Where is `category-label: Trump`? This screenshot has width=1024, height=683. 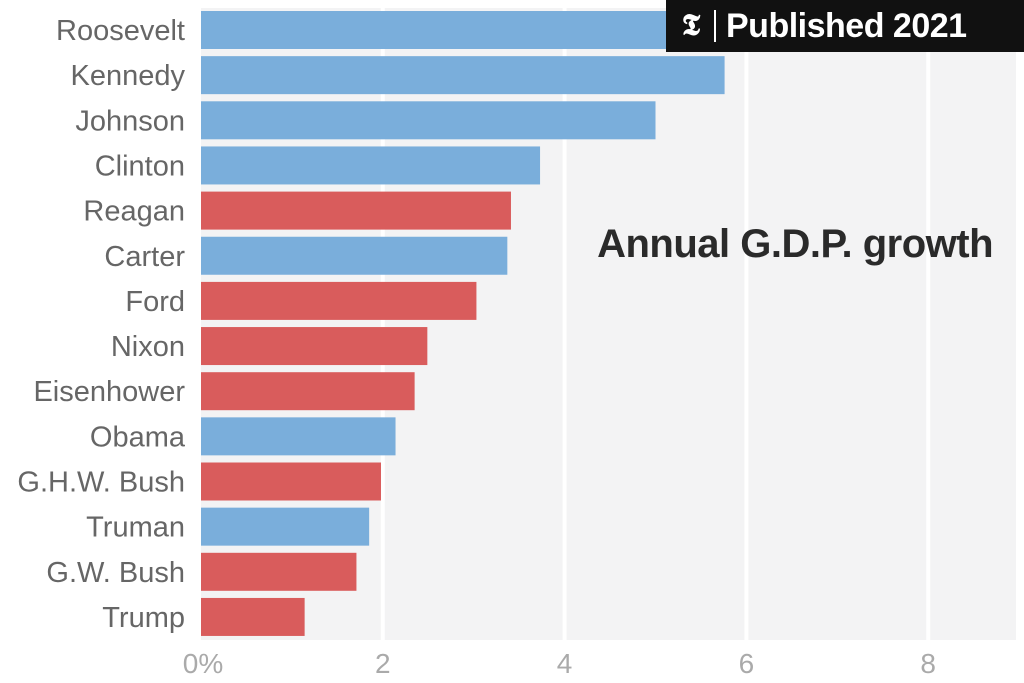
category-label: Trump is located at coordinates (143, 618).